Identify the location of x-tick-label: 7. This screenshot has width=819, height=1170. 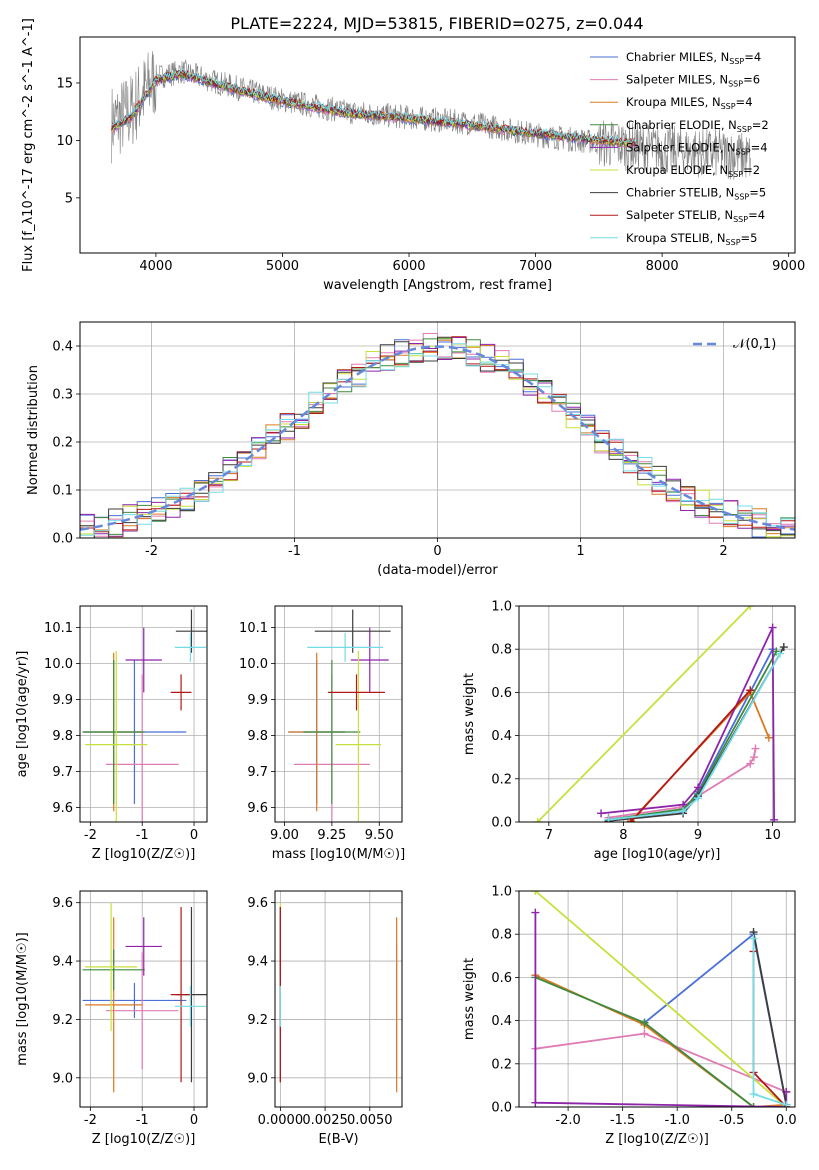
(549, 835).